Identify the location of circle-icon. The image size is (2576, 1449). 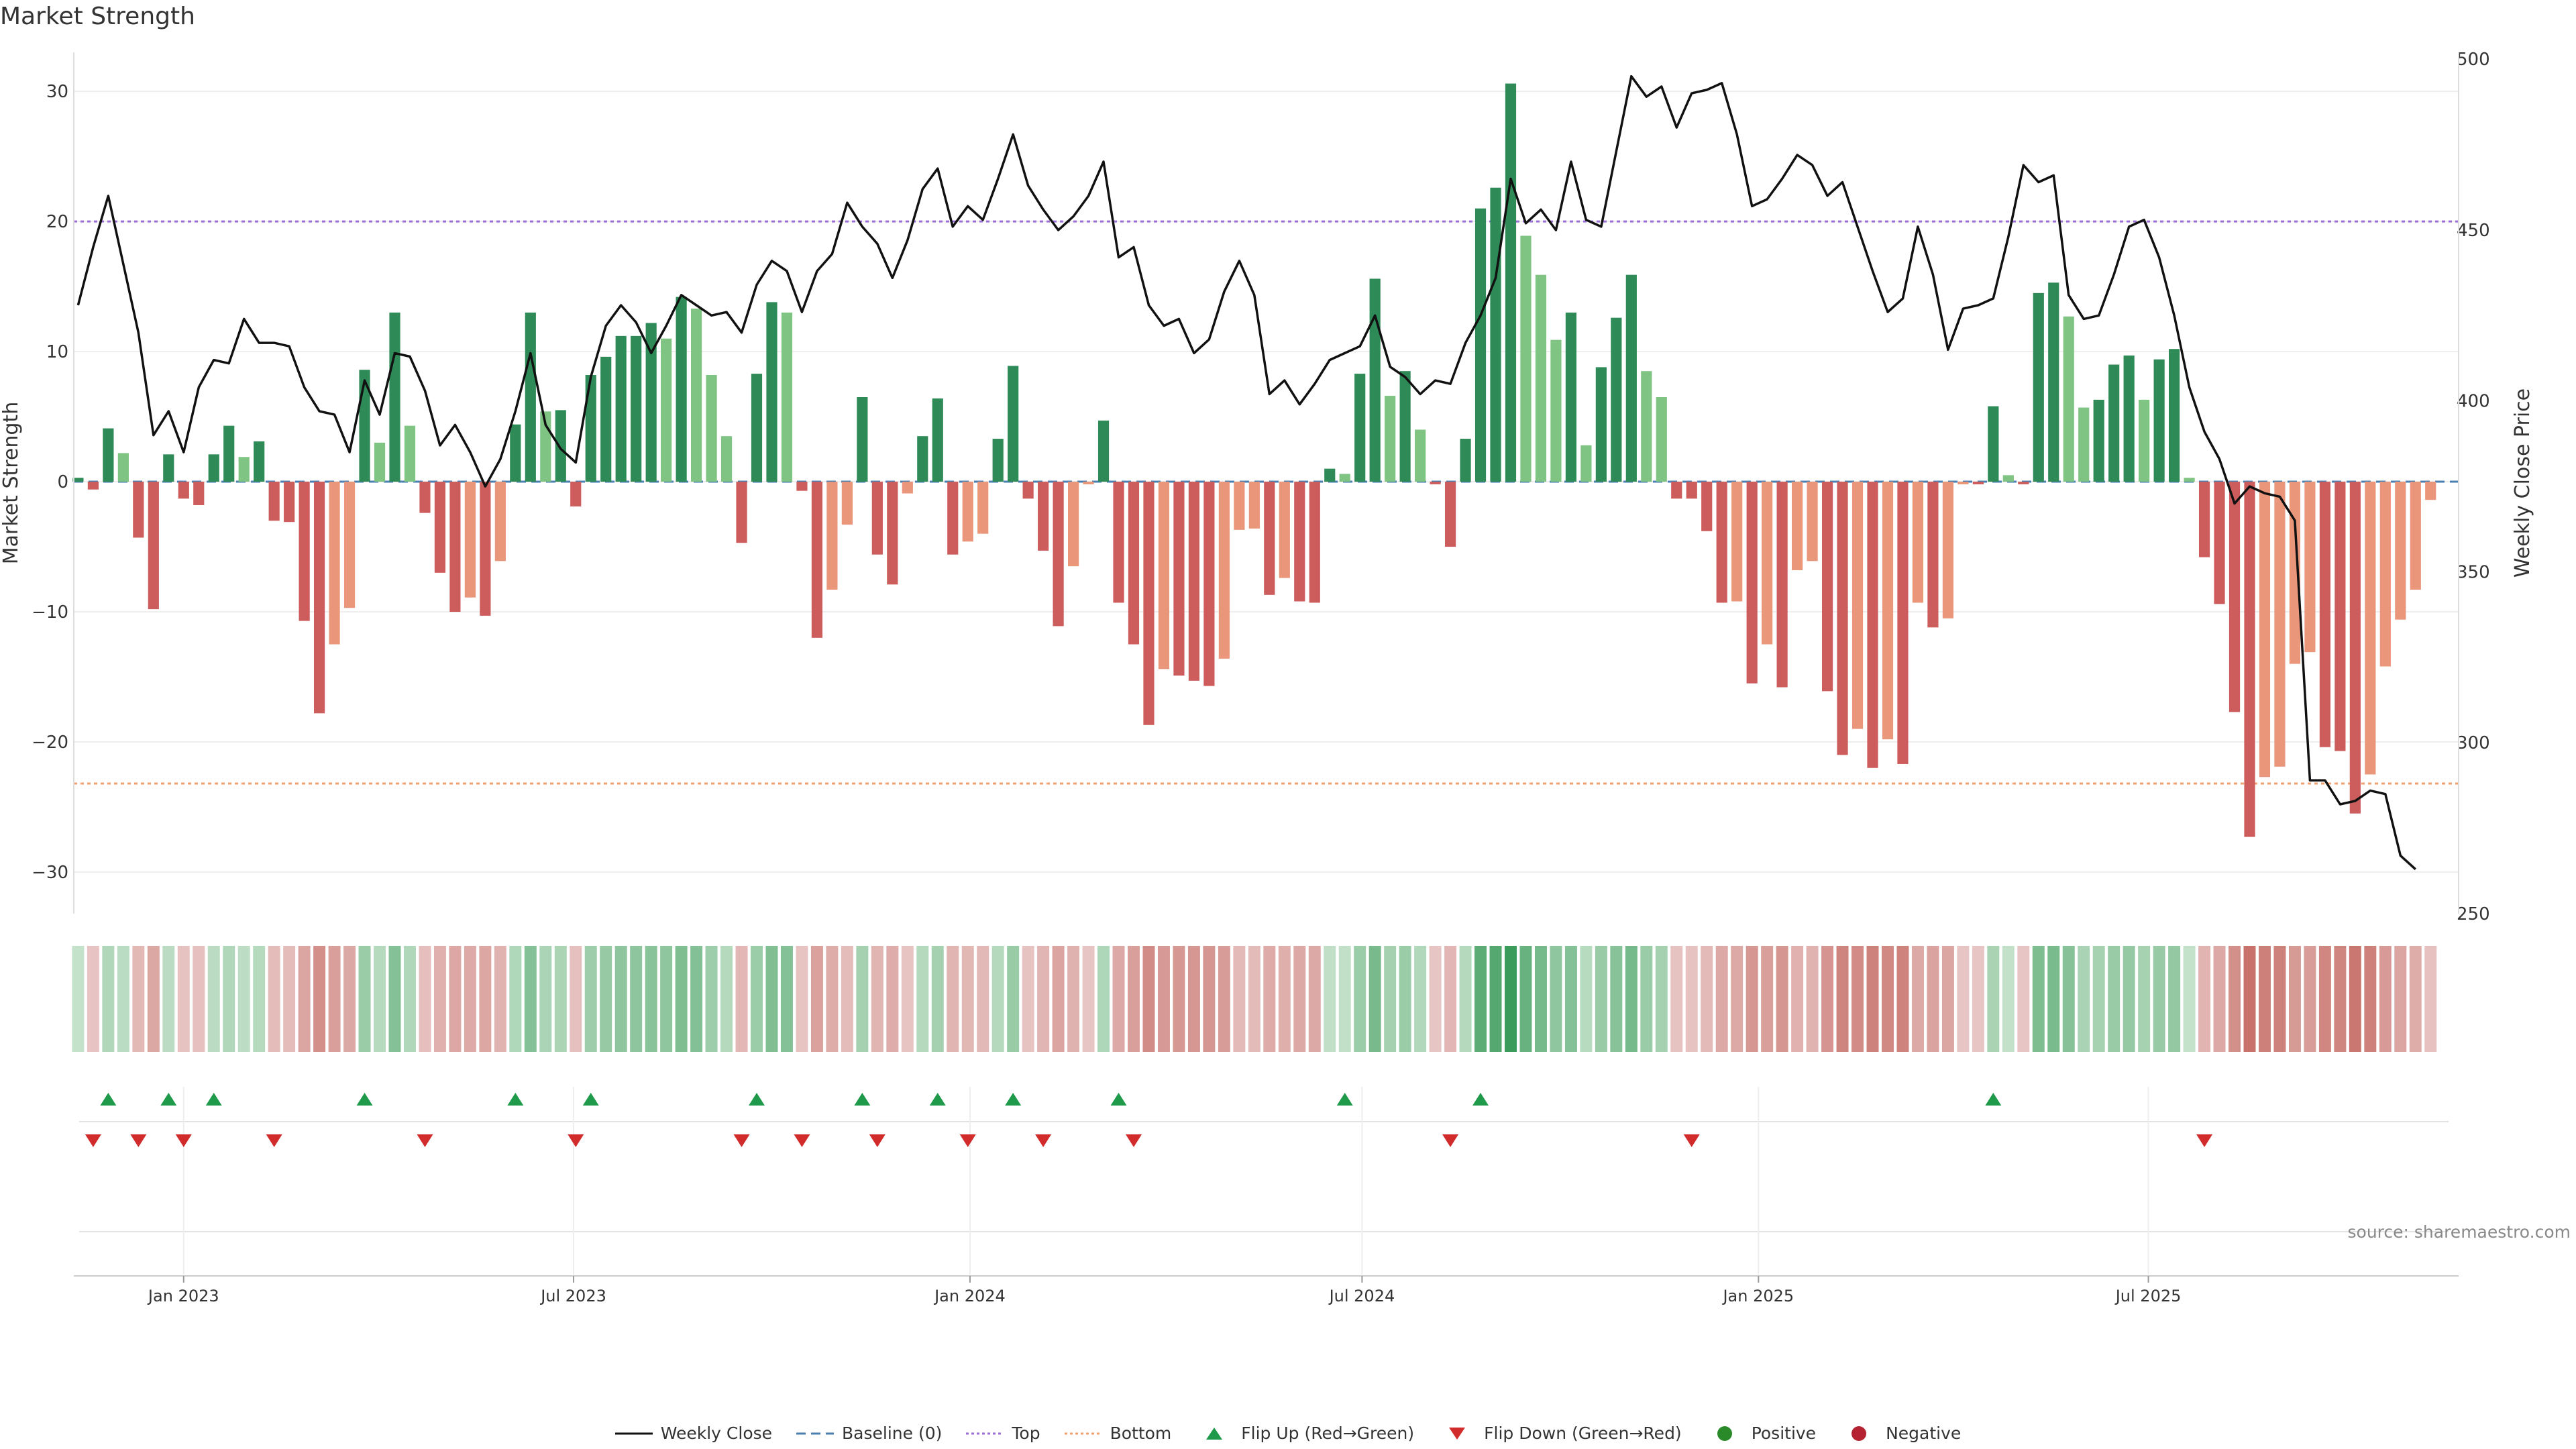
(1859, 1433).